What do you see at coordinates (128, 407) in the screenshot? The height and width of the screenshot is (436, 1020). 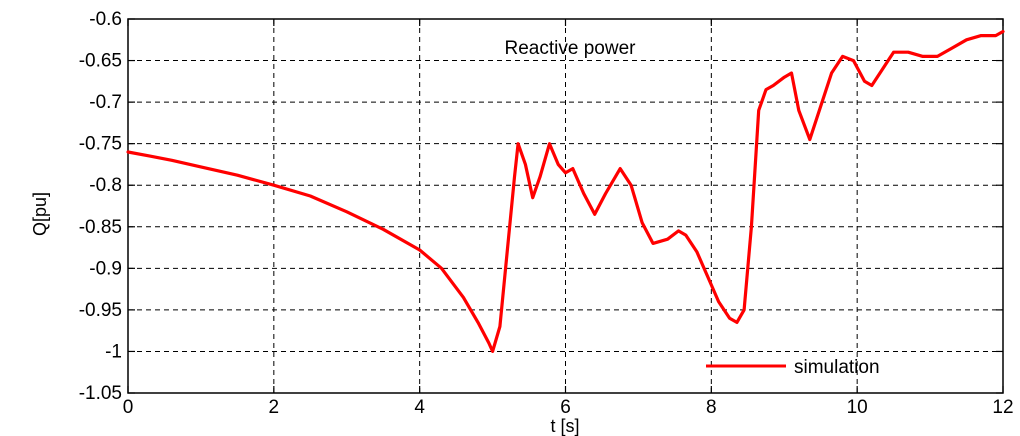 I see `x-tick-label: 0` at bounding box center [128, 407].